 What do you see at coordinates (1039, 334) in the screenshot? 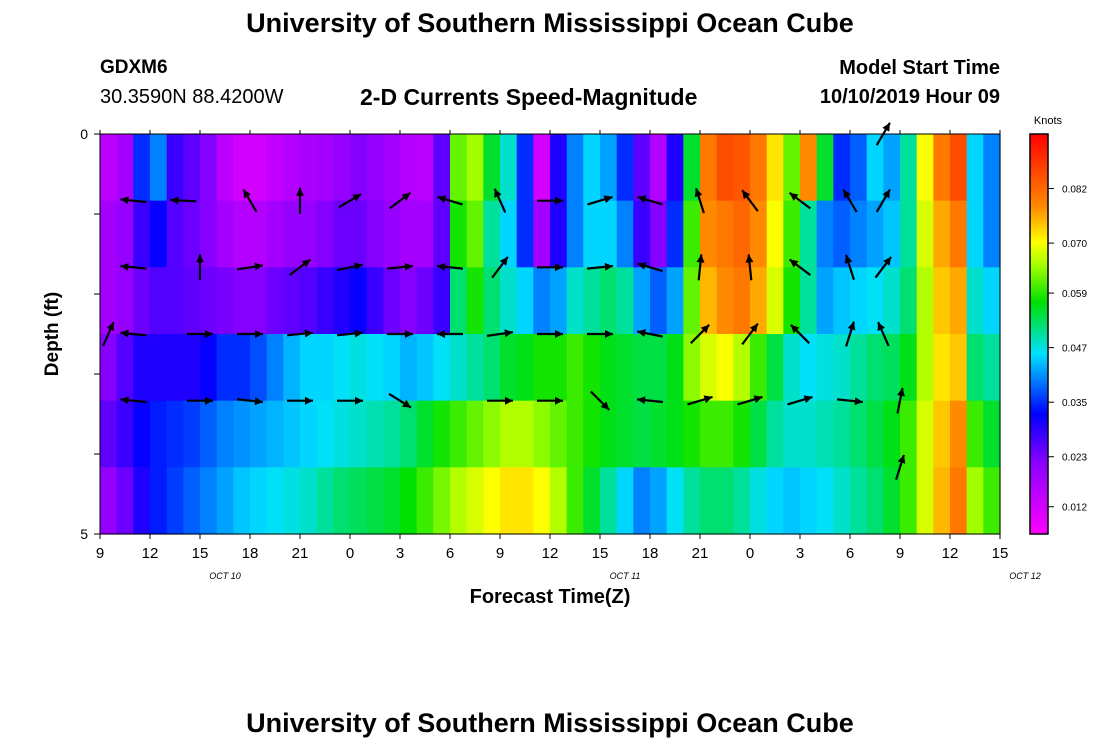
I see `colorbar-gradient` at bounding box center [1039, 334].